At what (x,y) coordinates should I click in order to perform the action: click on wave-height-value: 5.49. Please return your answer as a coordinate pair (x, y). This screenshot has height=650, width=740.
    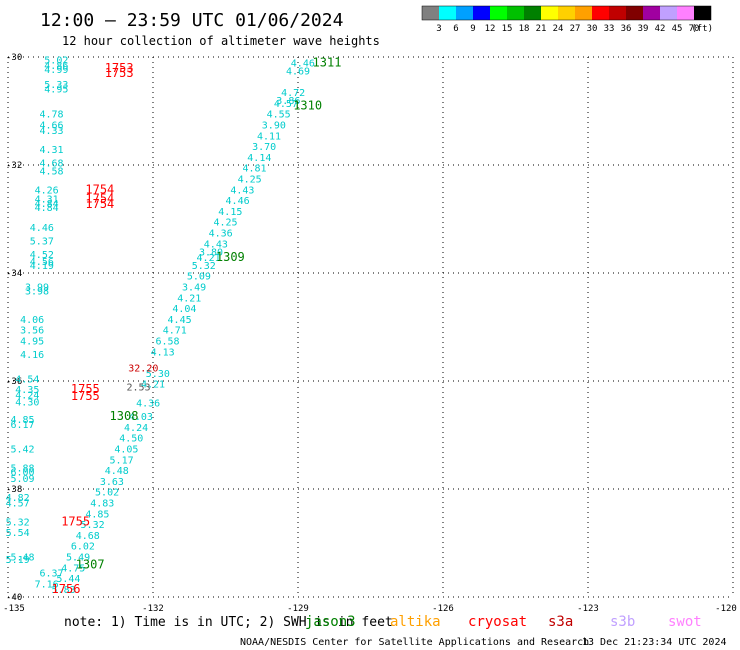
    Looking at the image, I should click on (78, 558).